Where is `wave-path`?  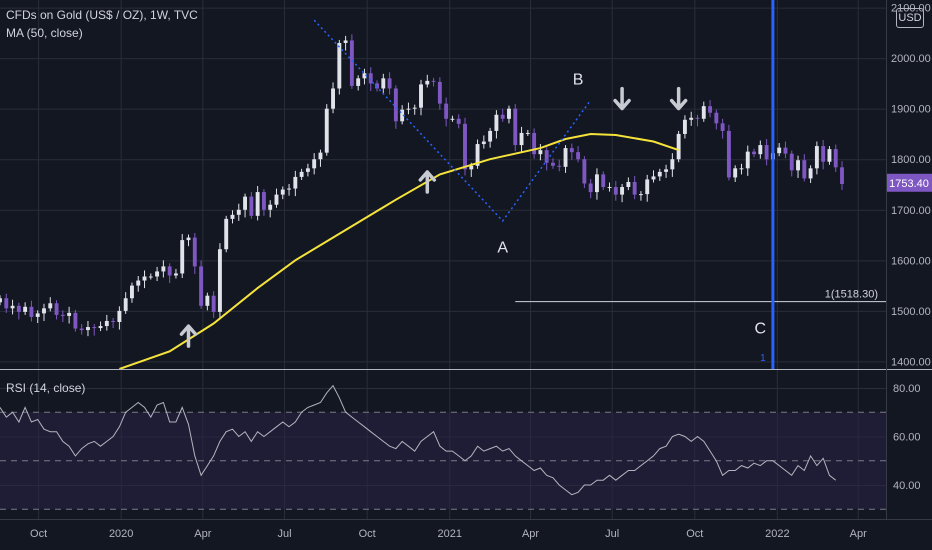
wave-path is located at coordinates (452, 121).